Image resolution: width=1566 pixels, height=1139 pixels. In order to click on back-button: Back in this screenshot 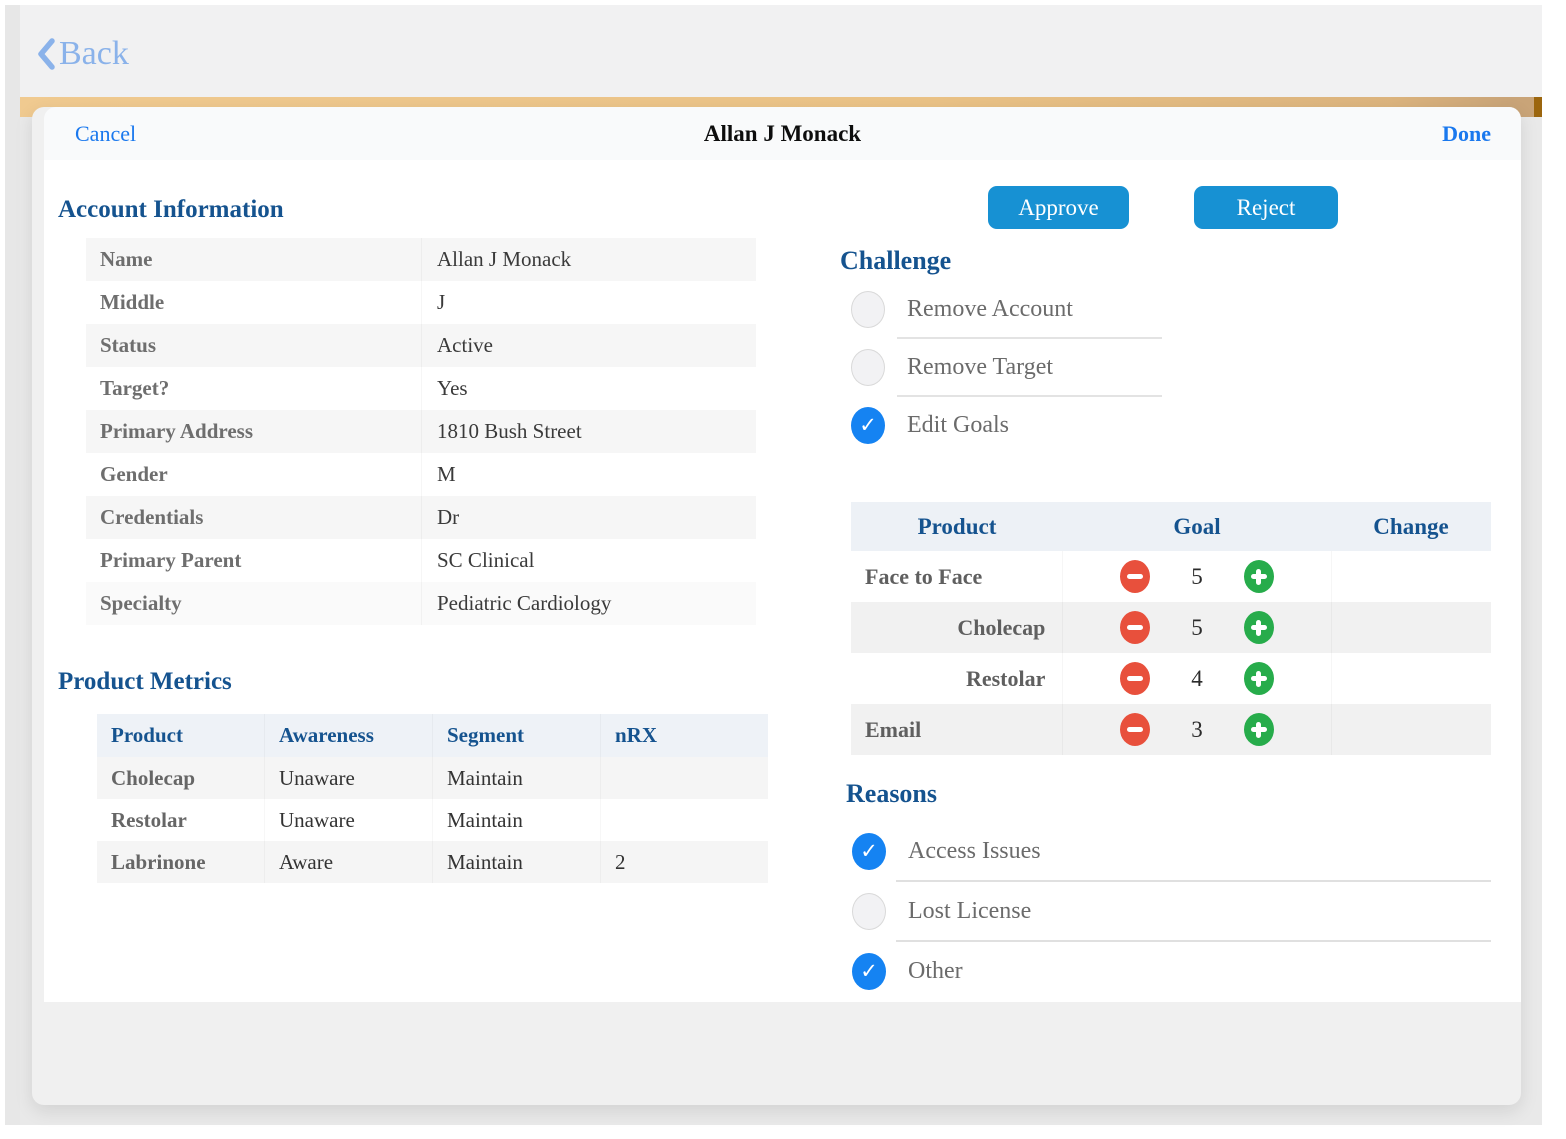, I will do `click(82, 54)`.